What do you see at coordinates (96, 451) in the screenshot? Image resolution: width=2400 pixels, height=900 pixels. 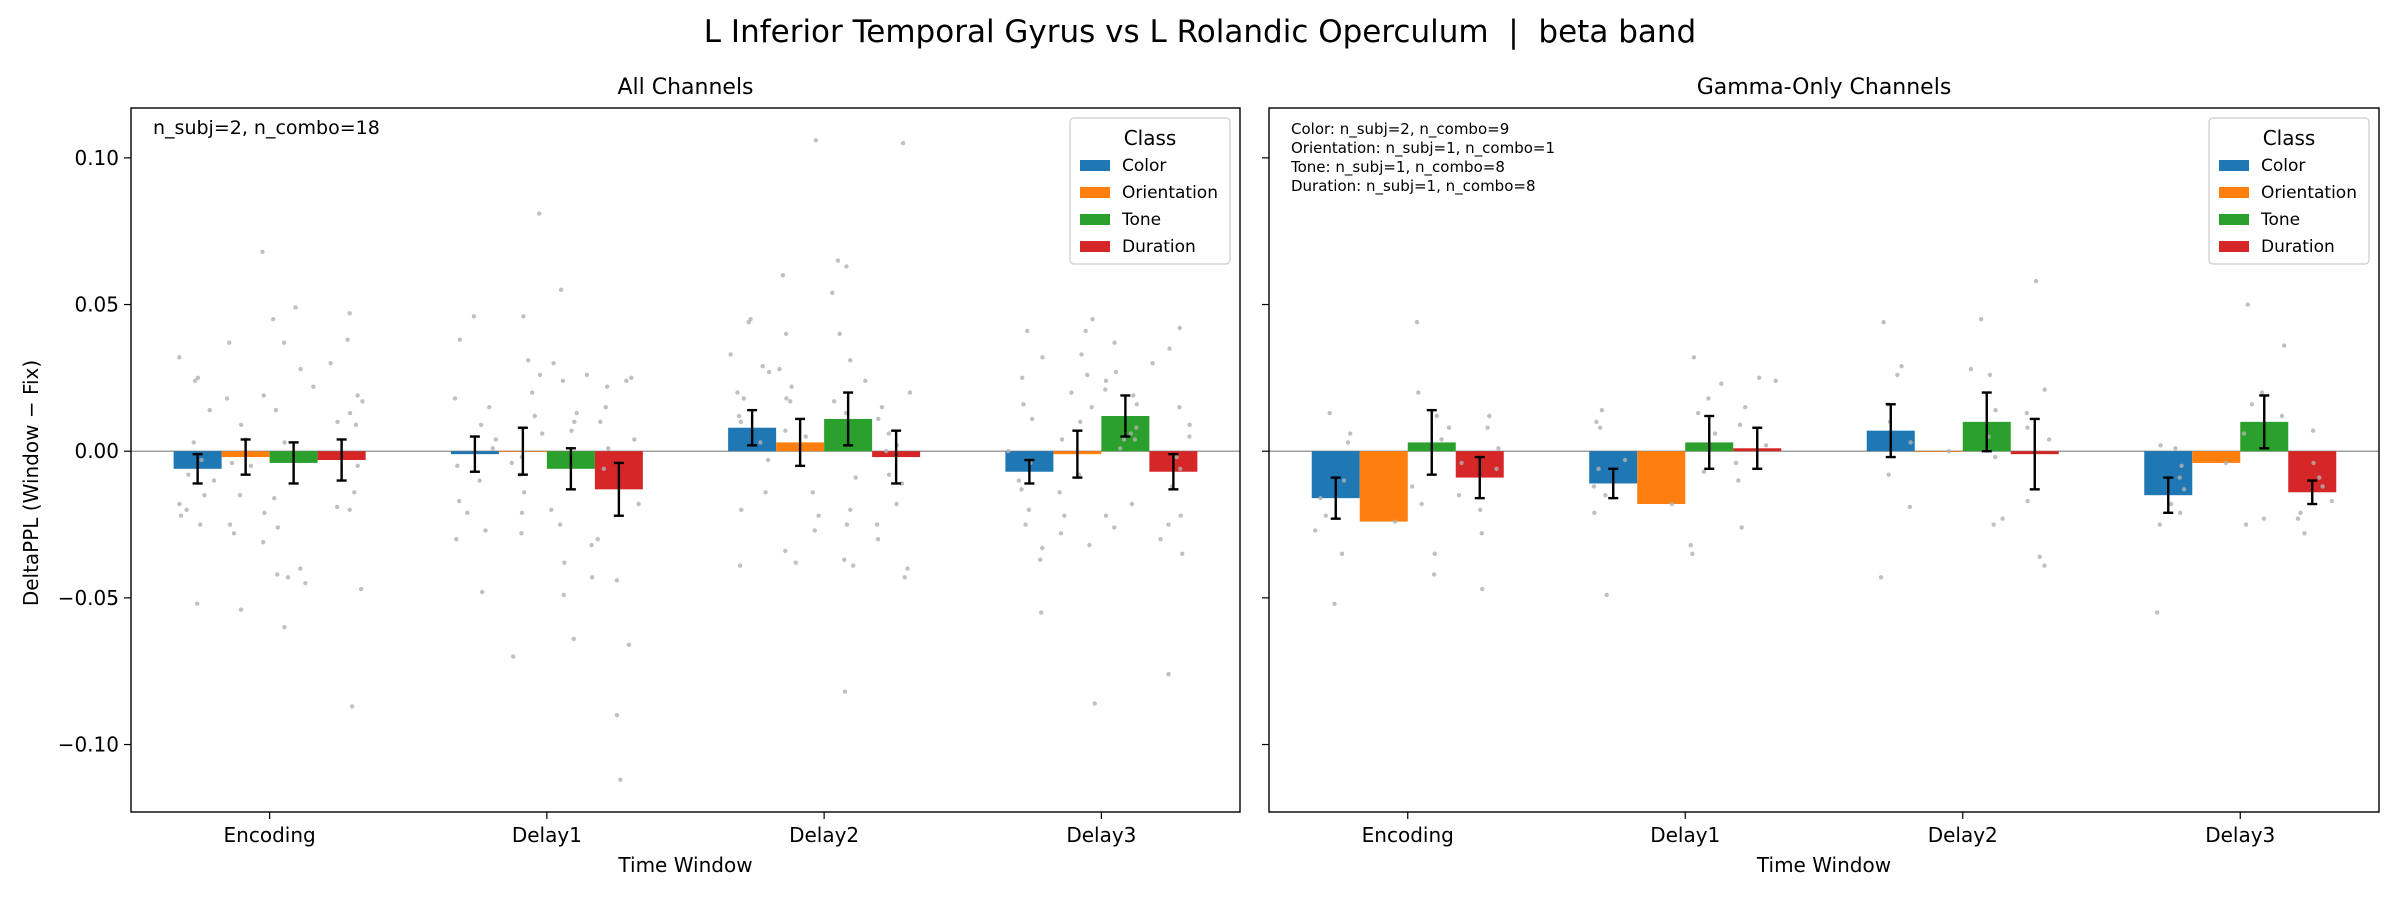 I see `y-tick-label: 0.00` at bounding box center [96, 451].